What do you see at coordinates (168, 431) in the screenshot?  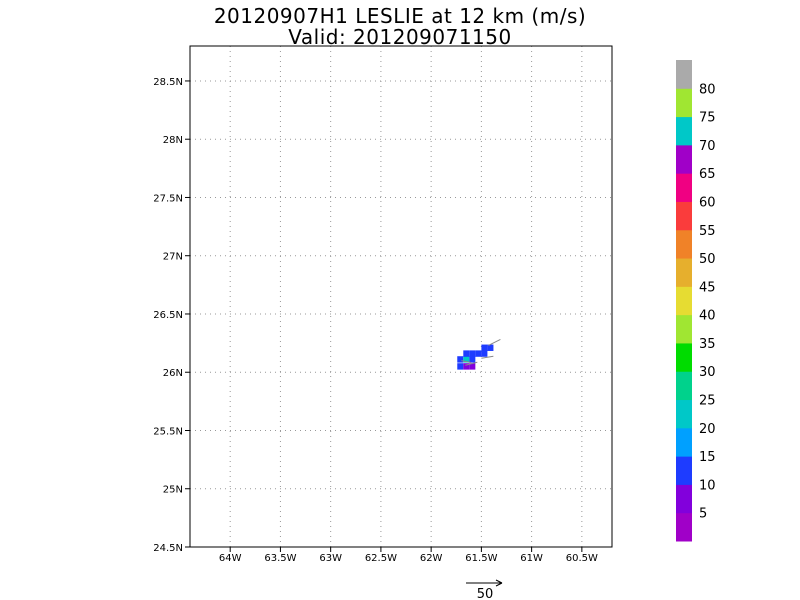 I see `y-tick-label: 25.5N` at bounding box center [168, 431].